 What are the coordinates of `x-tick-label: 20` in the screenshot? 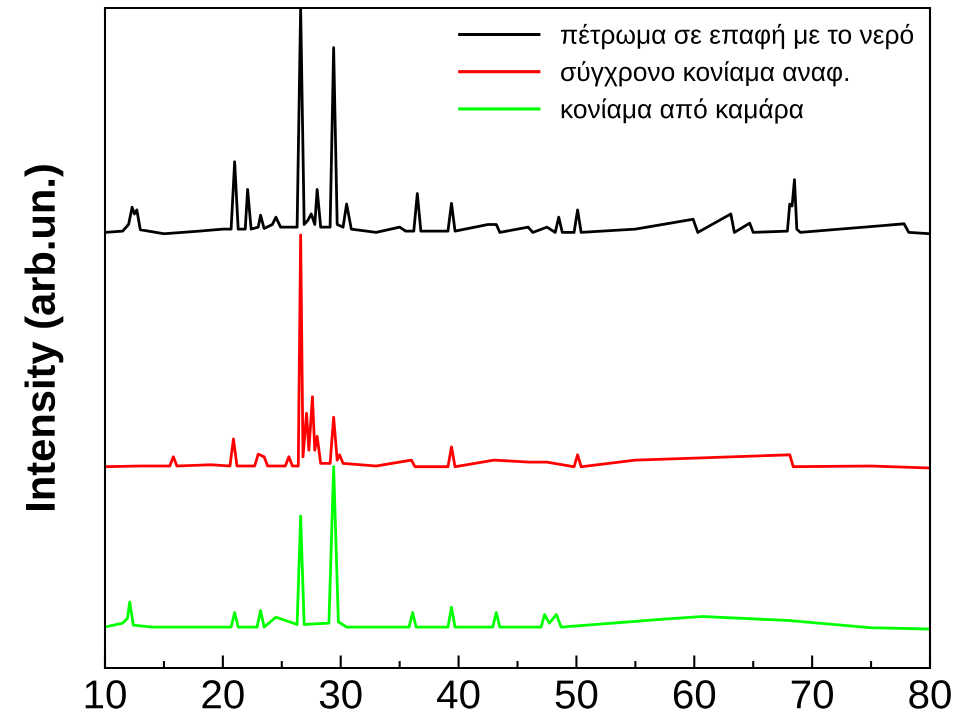 It's located at (223, 694).